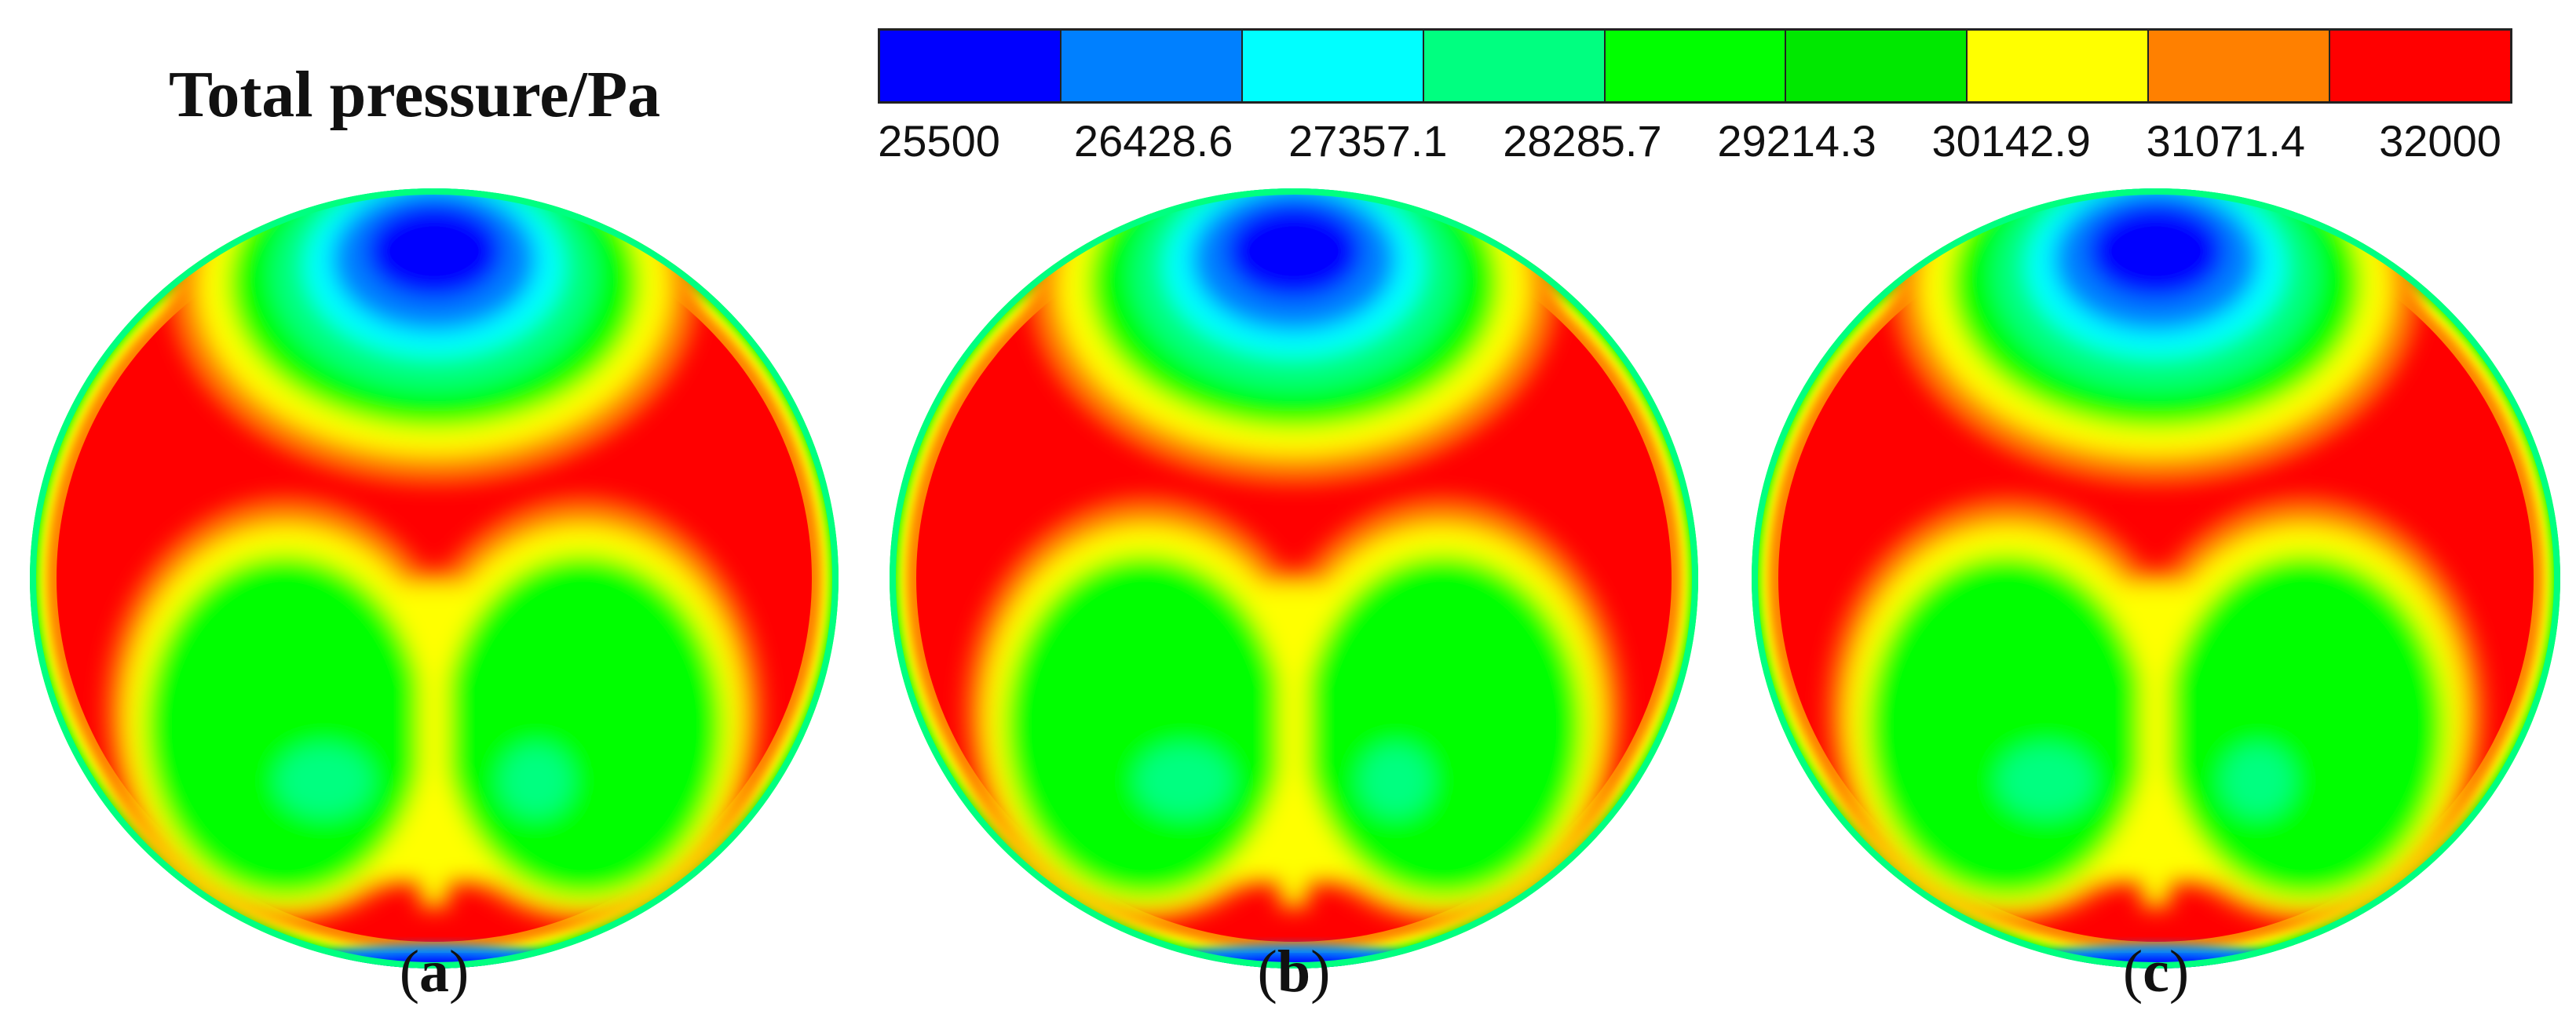  What do you see at coordinates (1153, 141) in the screenshot?
I see `colorbar-tick-label: 26428.6` at bounding box center [1153, 141].